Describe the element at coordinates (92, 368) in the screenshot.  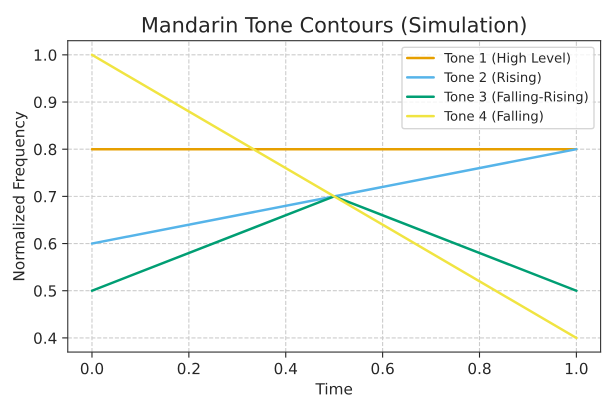
I see `x-tick-label: 0.0` at that location.